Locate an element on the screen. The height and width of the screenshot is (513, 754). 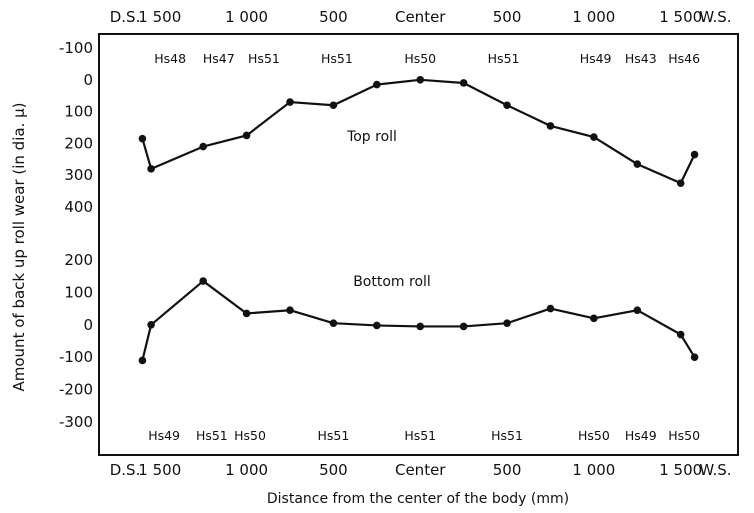
bottom-roll-y-tick-label: -200 is located at coordinates (76, 390).